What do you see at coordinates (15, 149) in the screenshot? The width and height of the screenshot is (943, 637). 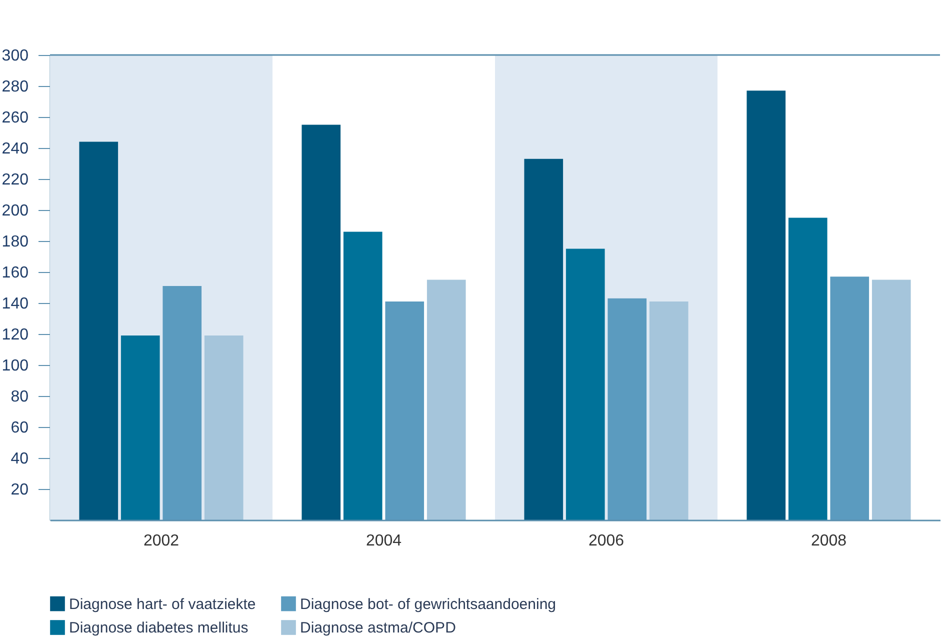 I see `y-tick-label: 240` at bounding box center [15, 149].